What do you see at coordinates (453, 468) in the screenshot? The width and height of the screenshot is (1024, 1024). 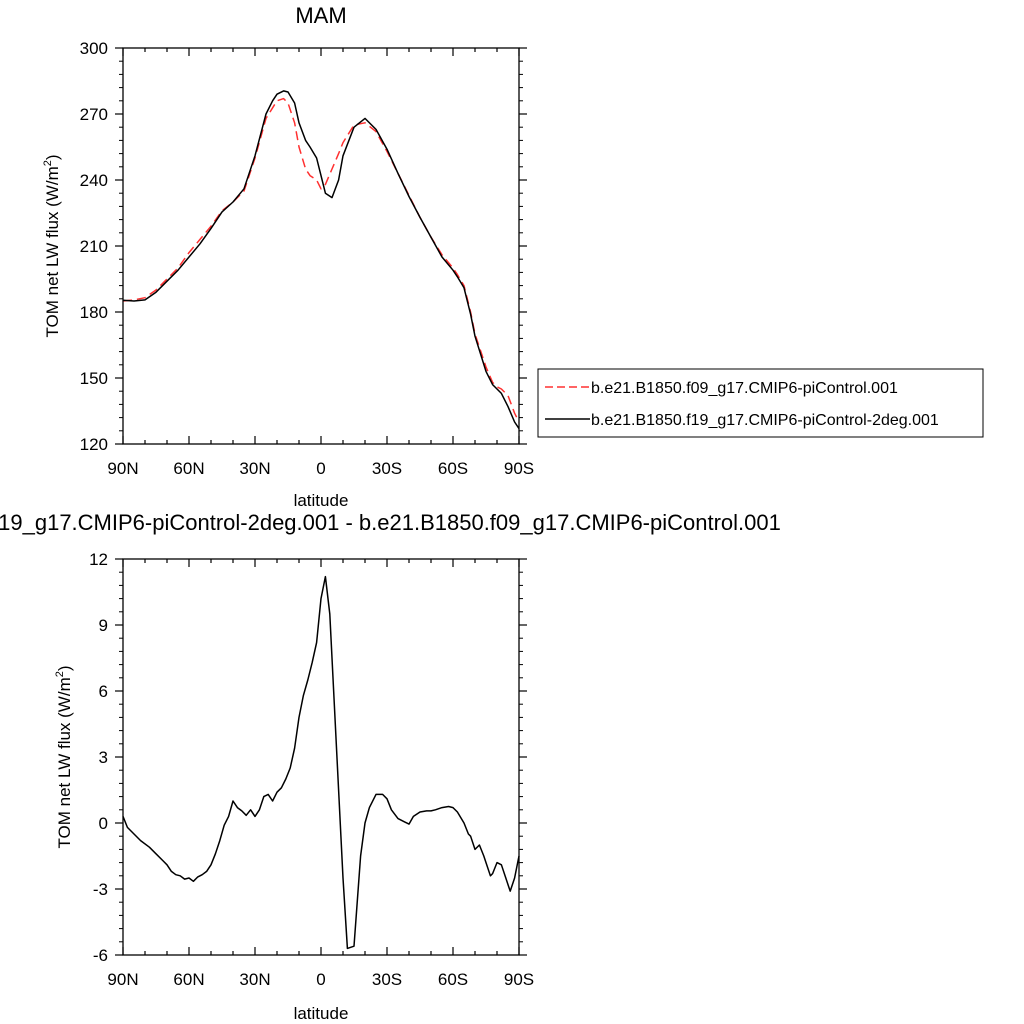 I see `top-x-tick-label: 60S` at bounding box center [453, 468].